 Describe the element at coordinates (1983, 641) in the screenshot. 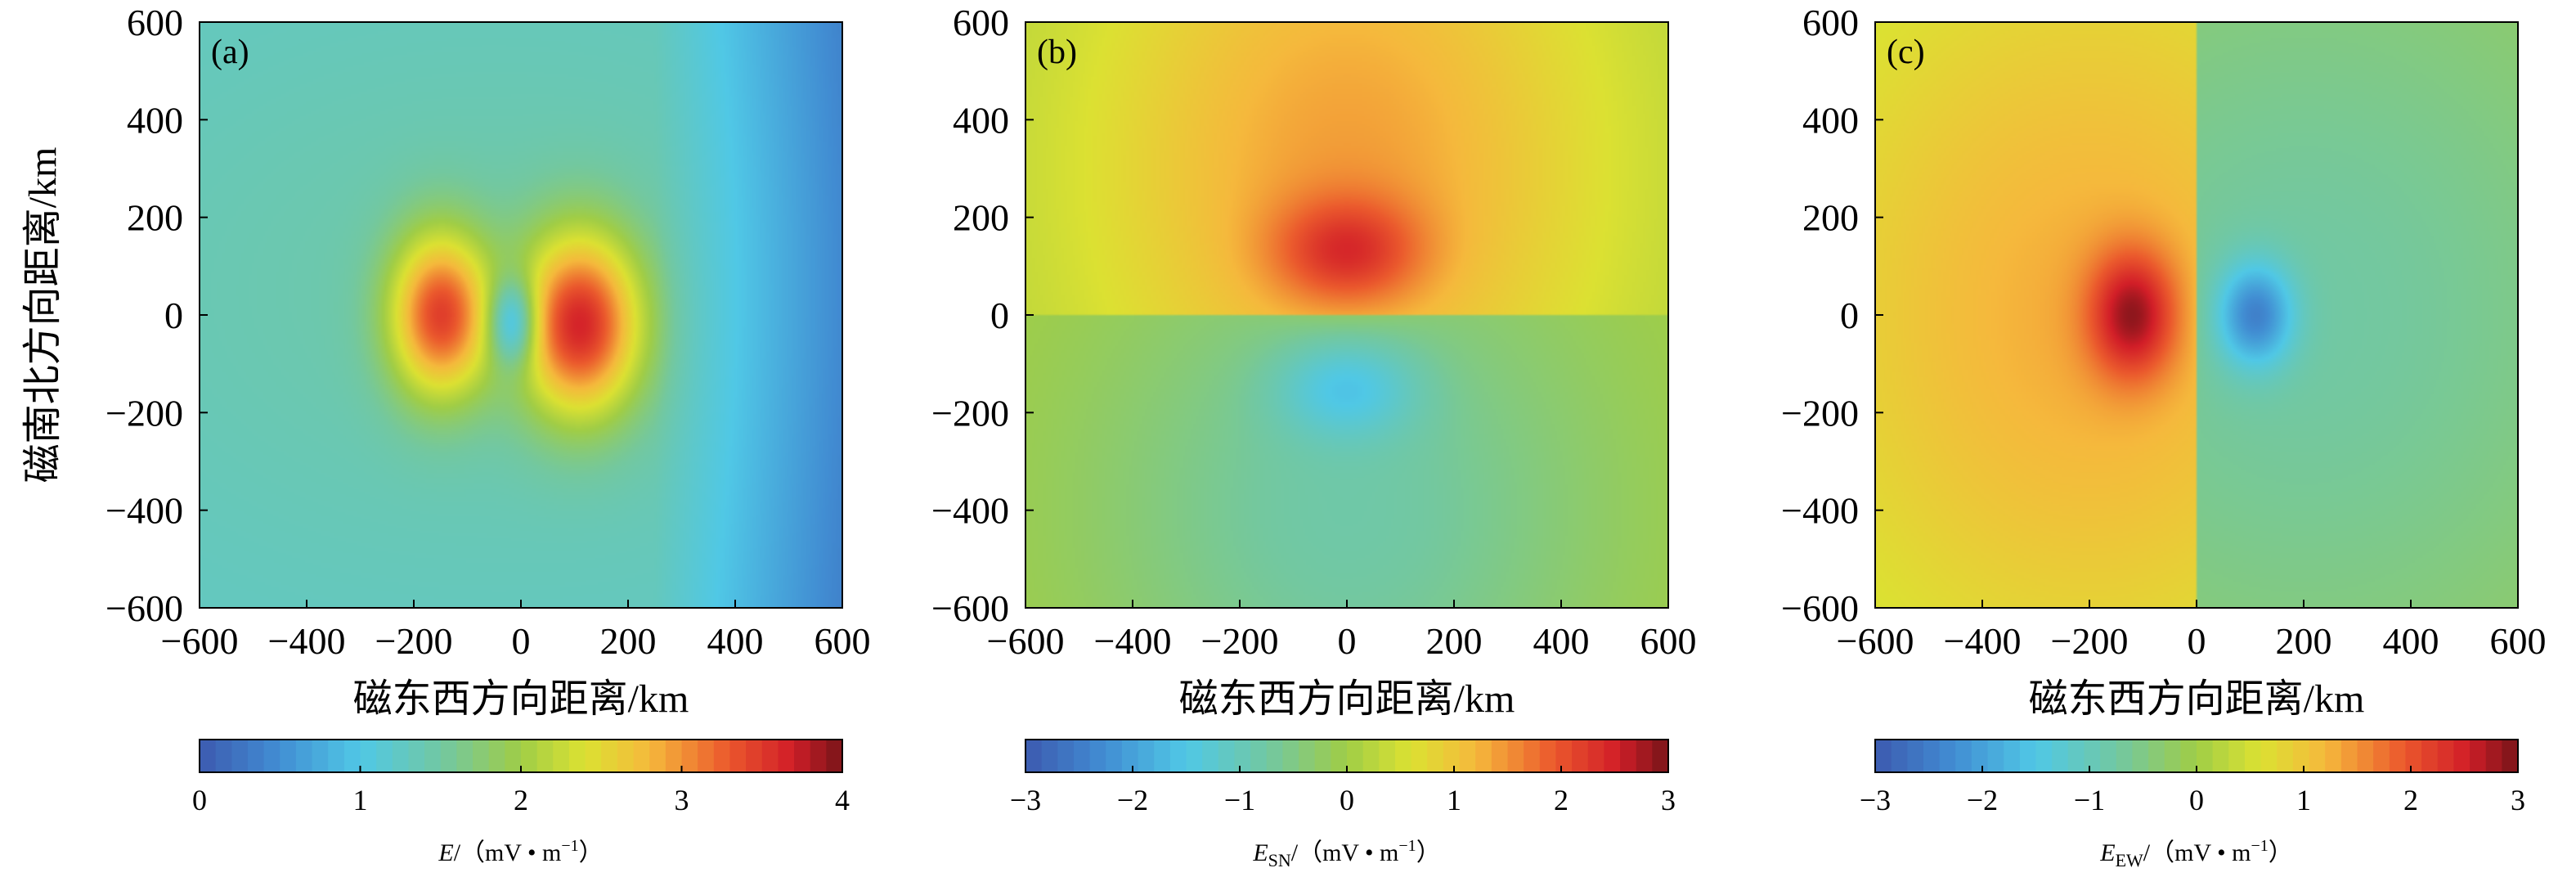

I see `x-tick-label: −400` at that location.